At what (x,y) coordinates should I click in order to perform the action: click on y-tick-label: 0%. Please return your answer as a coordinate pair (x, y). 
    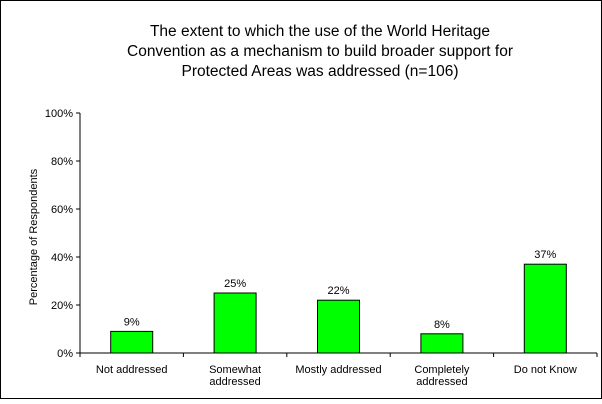
    Looking at the image, I should click on (65, 354).